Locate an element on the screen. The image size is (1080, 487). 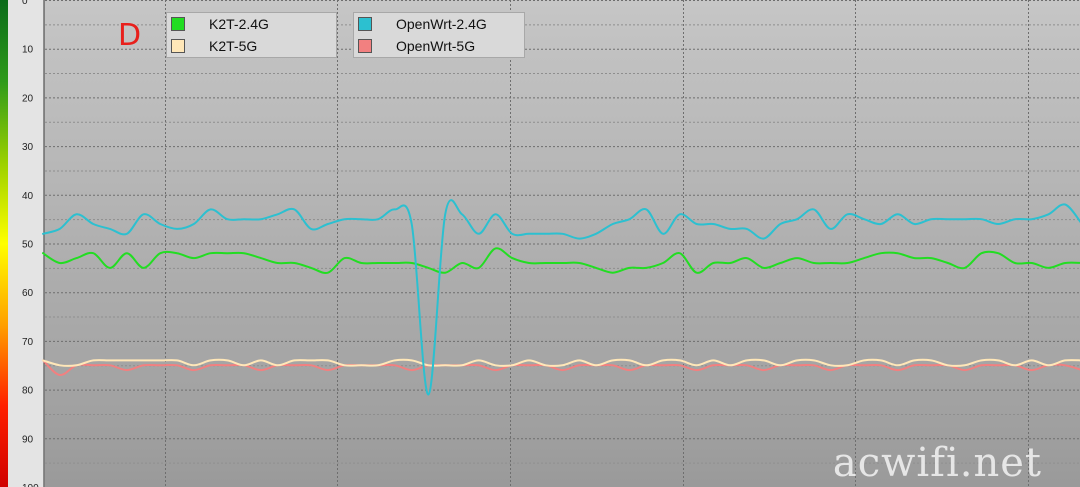
y-tick-label: 100 is located at coordinates (30, 485).